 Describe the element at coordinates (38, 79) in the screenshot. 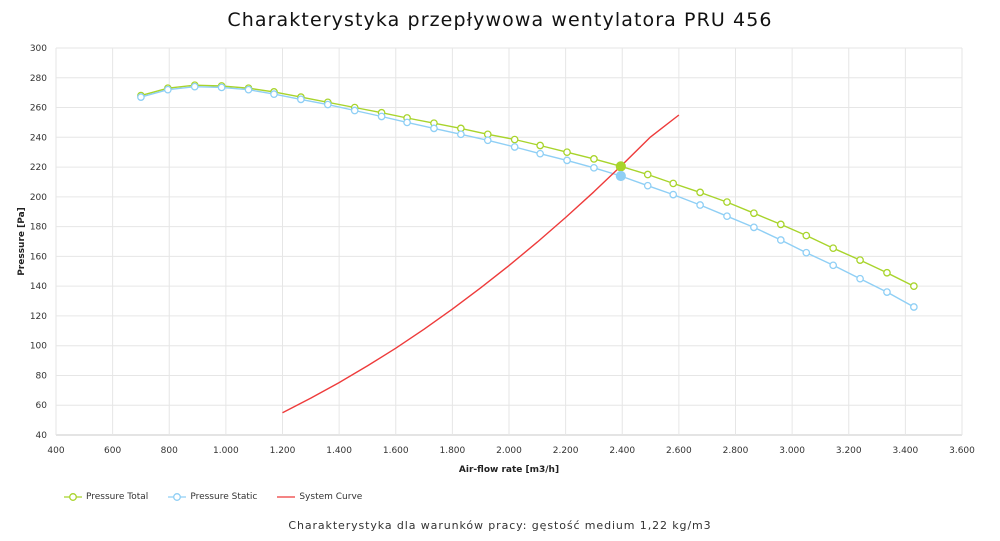

I see `y-tick-label: 280` at that location.